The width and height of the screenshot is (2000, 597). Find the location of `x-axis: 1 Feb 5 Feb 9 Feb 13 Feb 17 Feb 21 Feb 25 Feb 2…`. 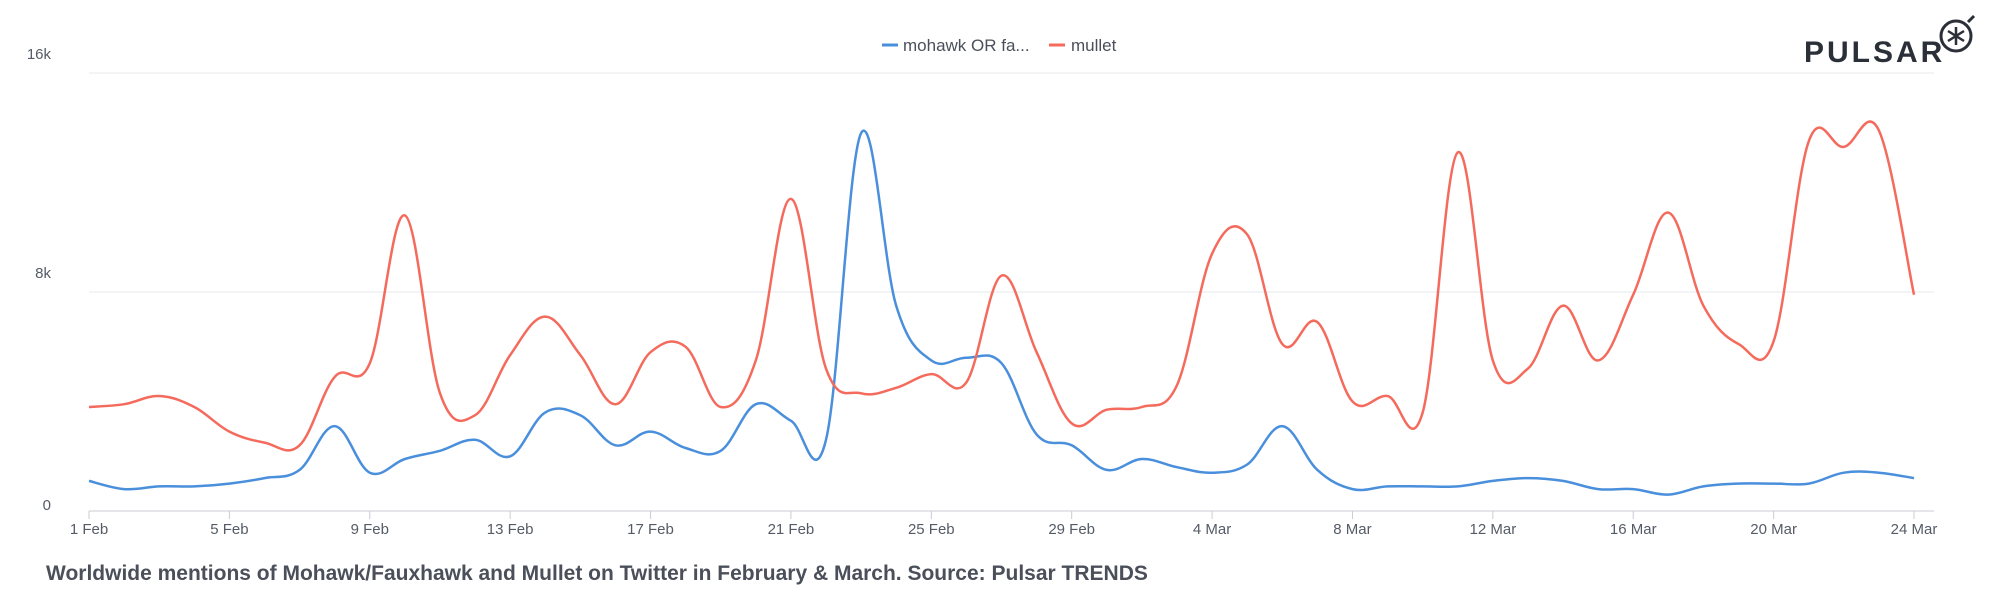

x-axis: 1 Feb 5 Feb 9 Feb 13 Feb 17 Feb 21 Feb 25 Feb 2… is located at coordinates (1004, 524).